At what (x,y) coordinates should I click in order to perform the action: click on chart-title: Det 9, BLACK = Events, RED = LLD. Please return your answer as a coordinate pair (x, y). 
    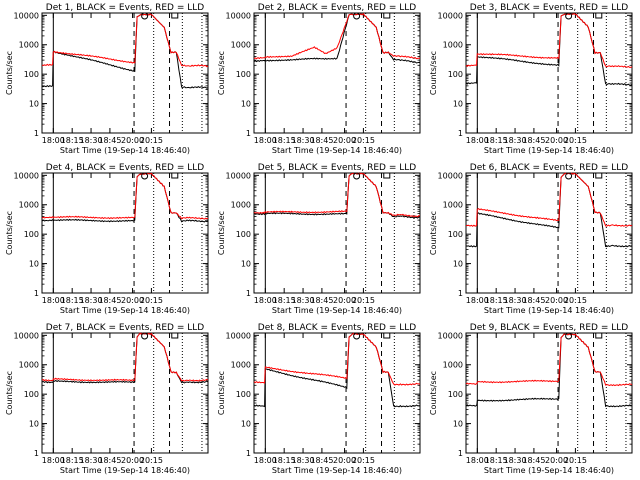
    Looking at the image, I should click on (549, 328).